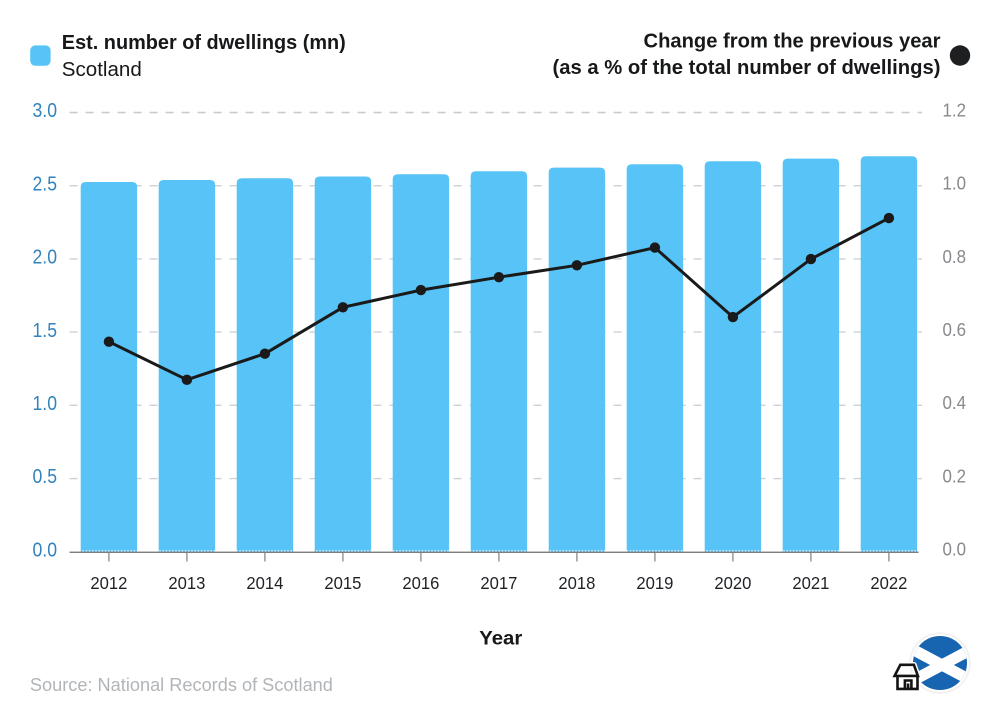 The height and width of the screenshot is (725, 1000). Describe the element at coordinates (498, 583) in the screenshot. I see `svg-text: 2017` at that location.